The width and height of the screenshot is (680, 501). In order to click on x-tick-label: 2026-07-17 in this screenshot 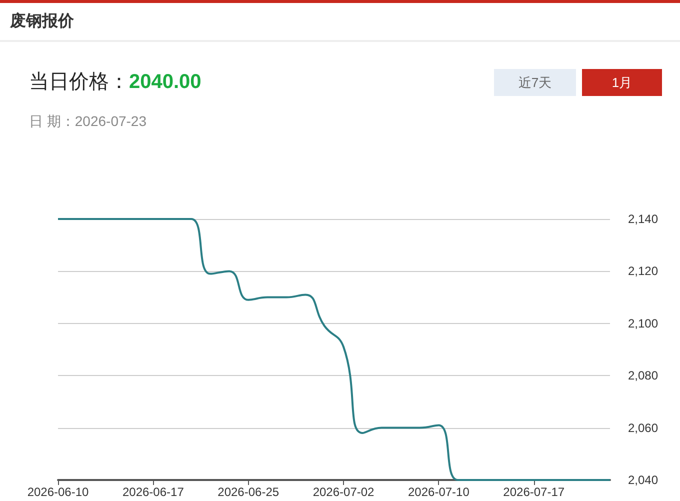, I will do `click(534, 492)`.